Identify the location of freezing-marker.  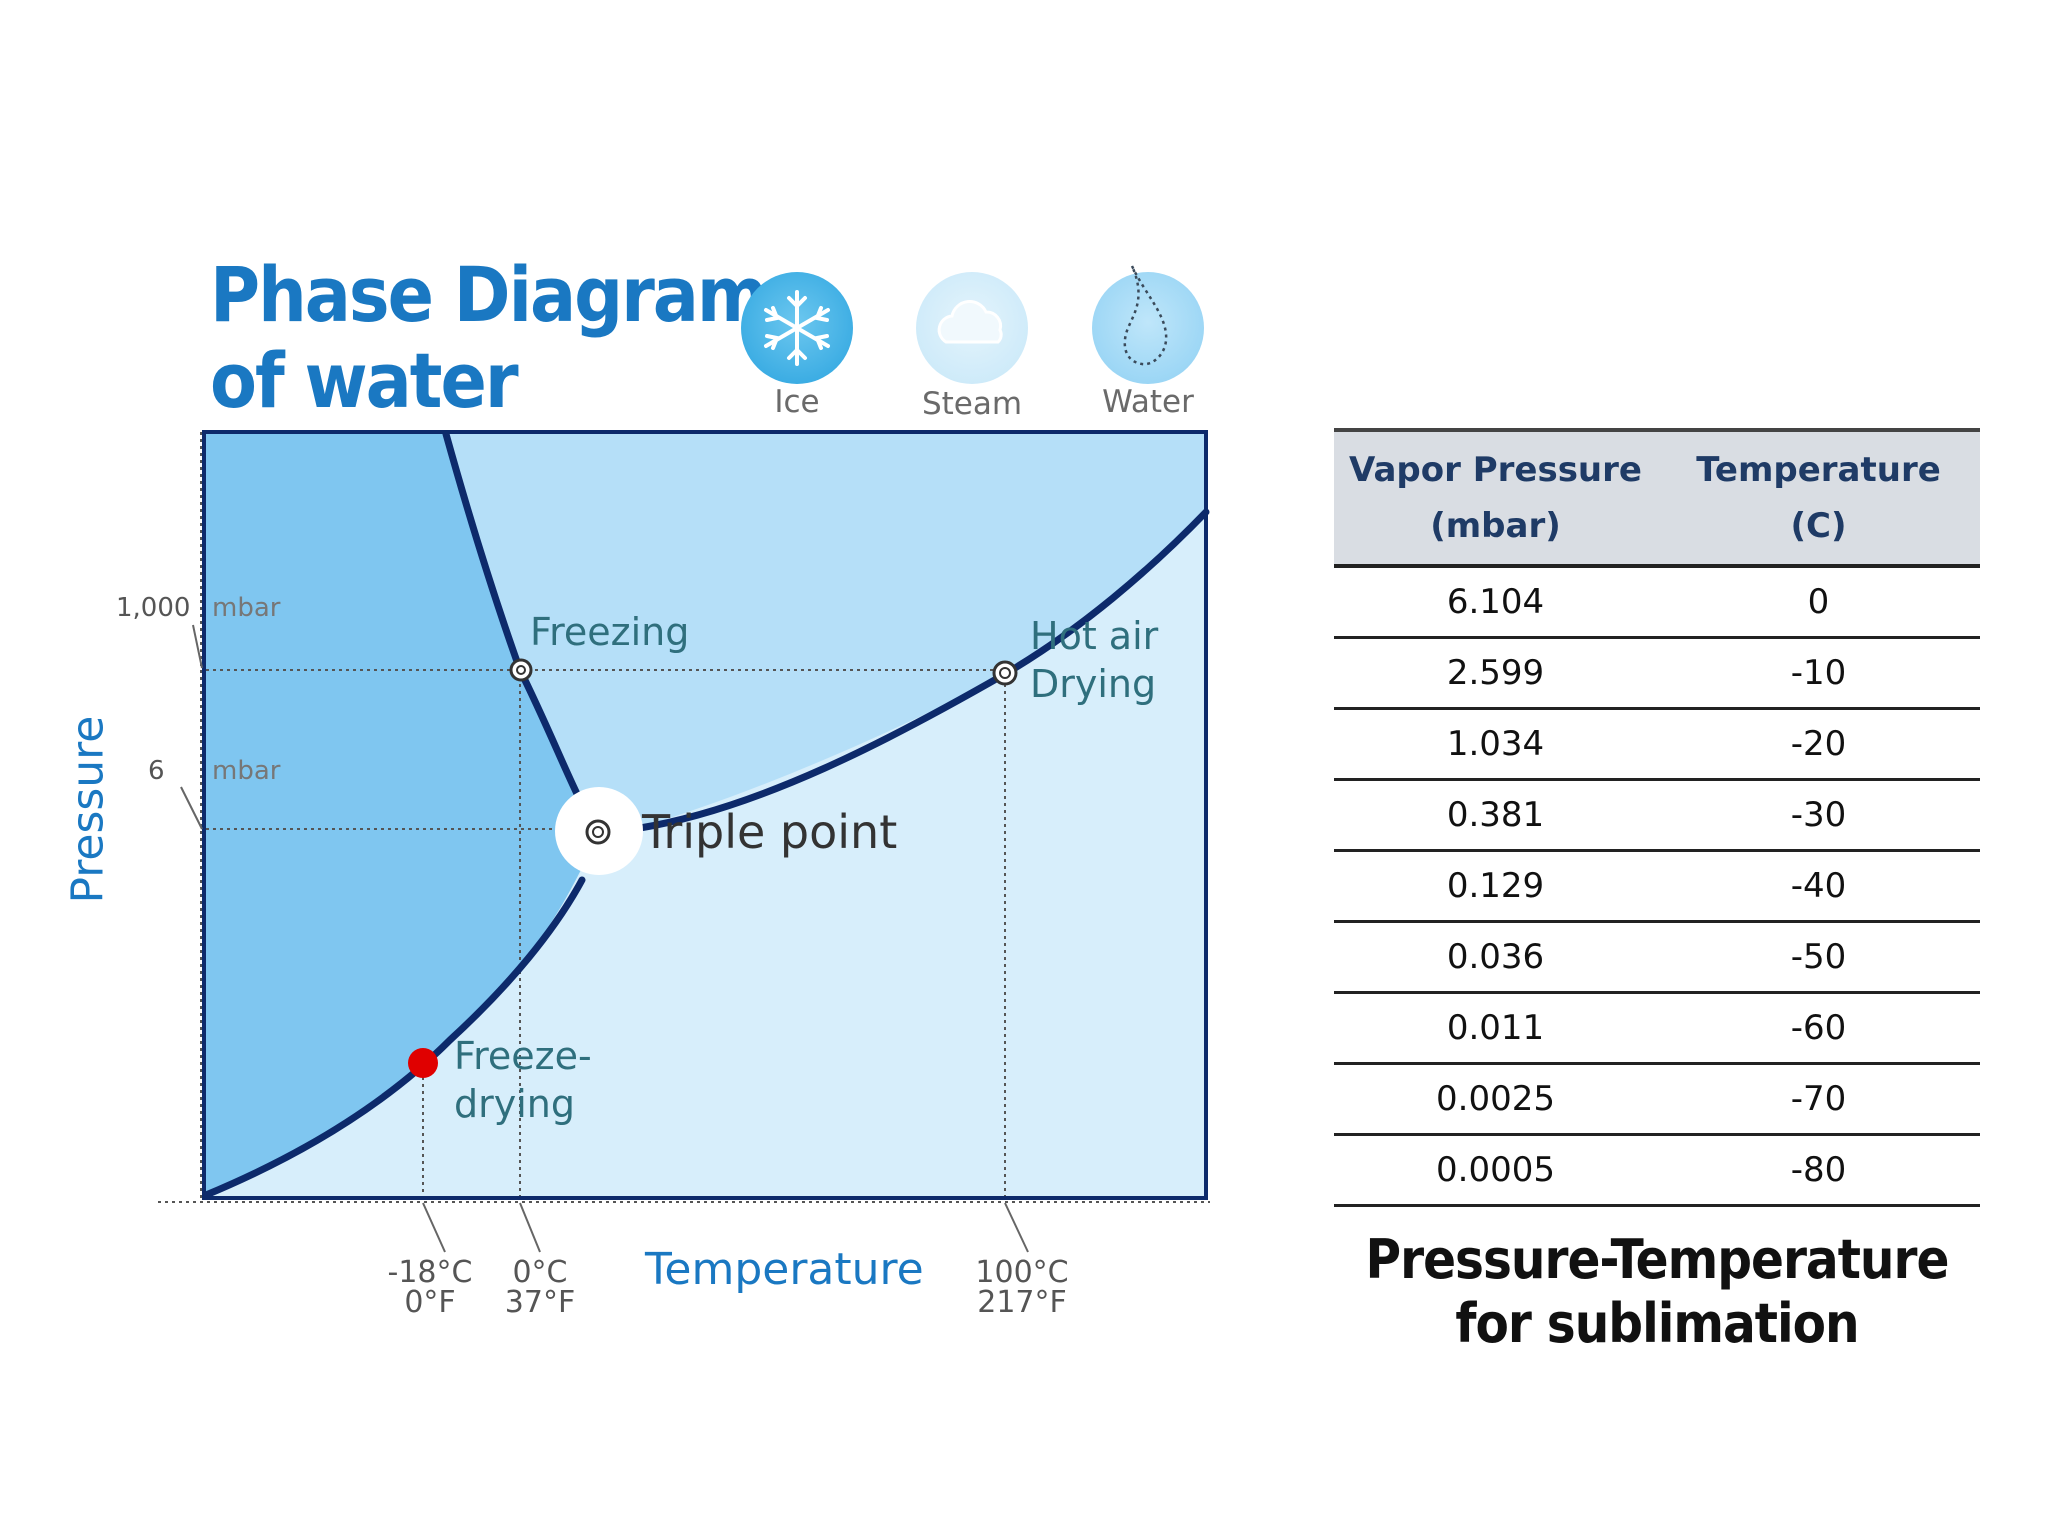
(521, 670).